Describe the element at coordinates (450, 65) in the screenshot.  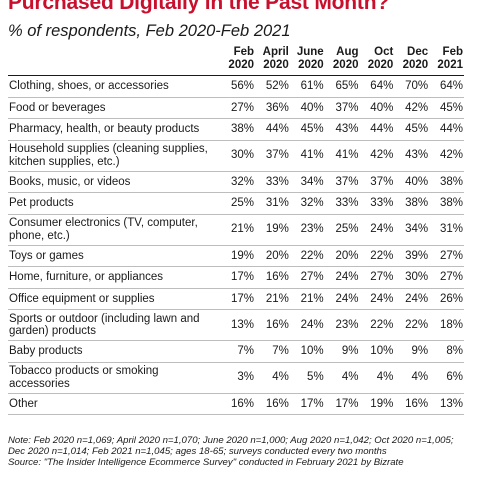
I see `column-header-year: 2021` at that location.